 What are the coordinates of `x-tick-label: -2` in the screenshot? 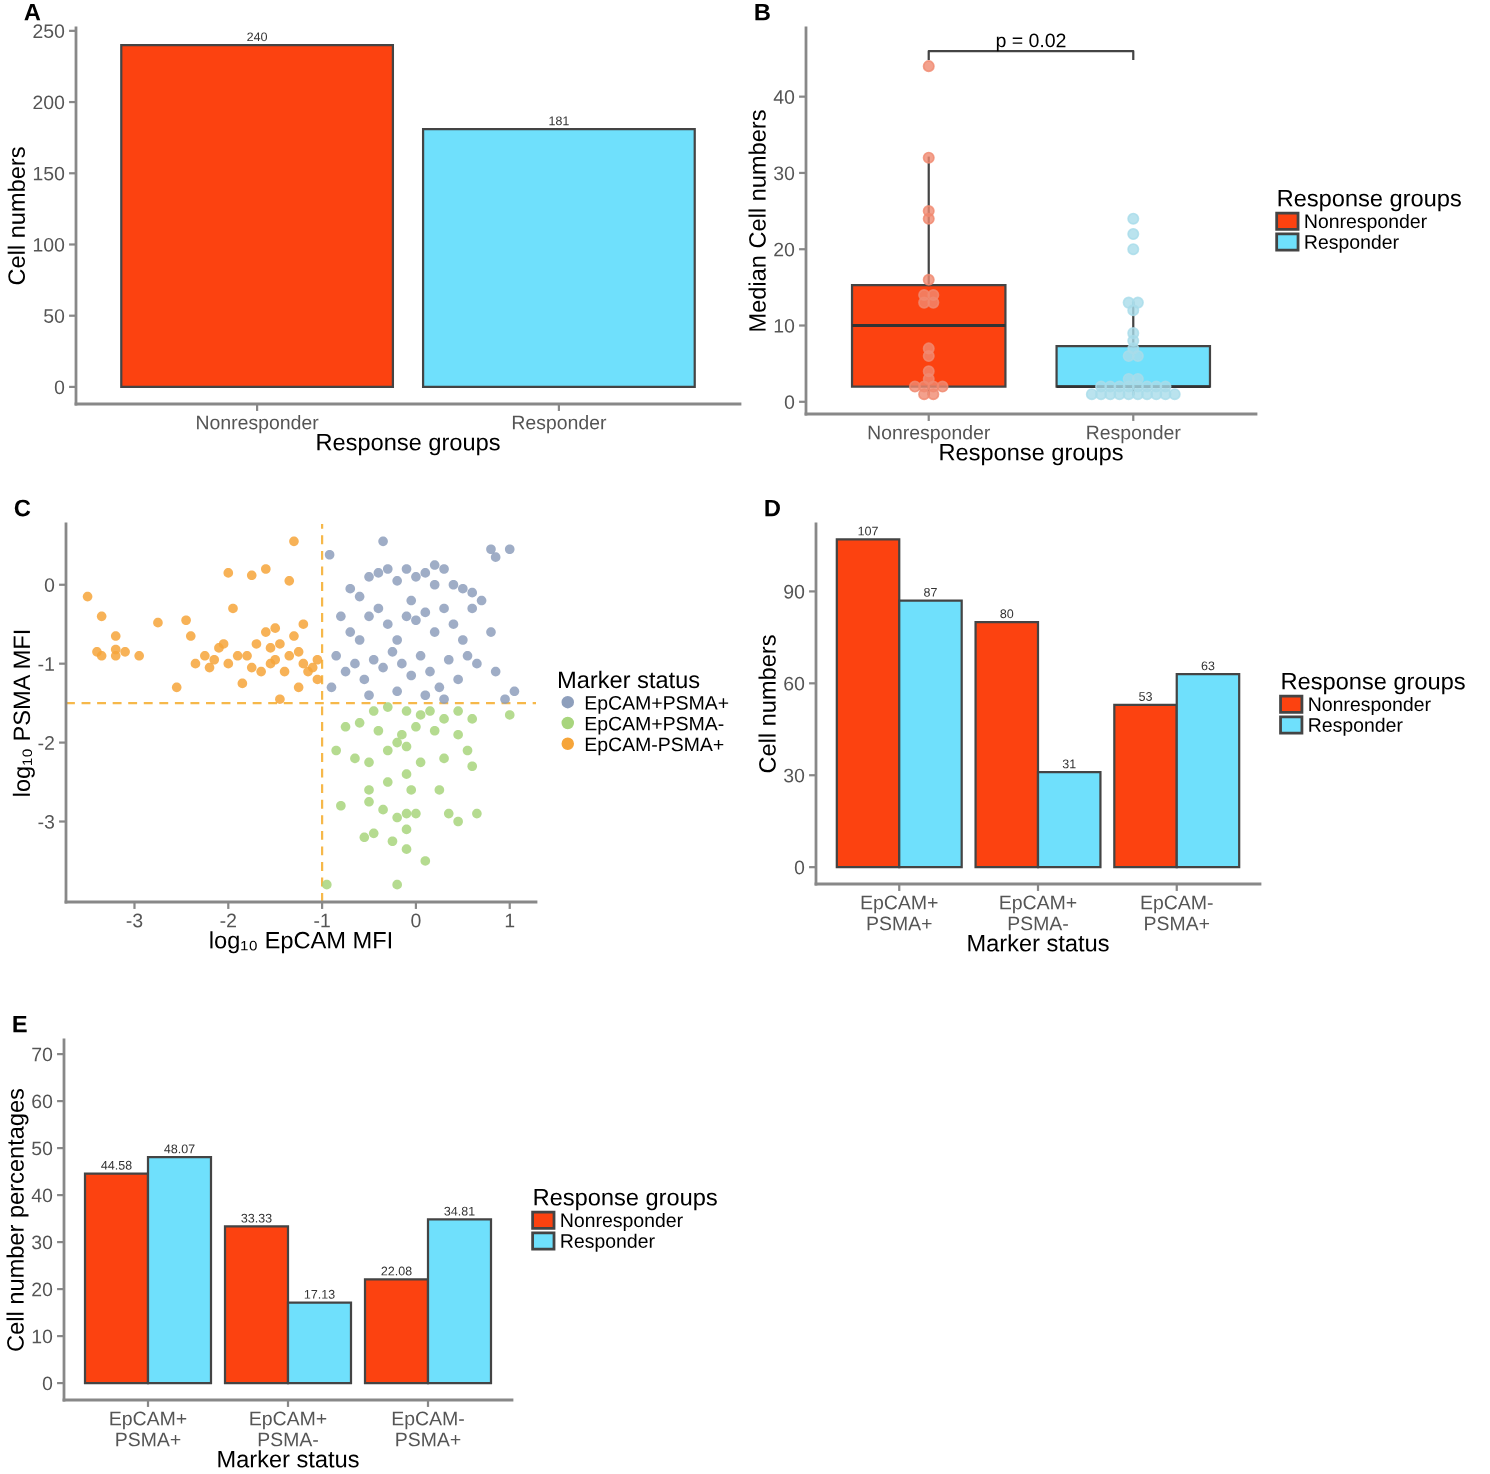 It's located at (228, 920).